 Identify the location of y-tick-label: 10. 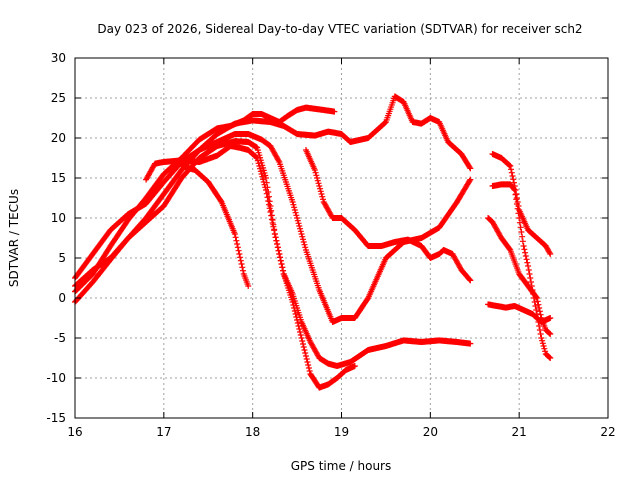
(58, 218).